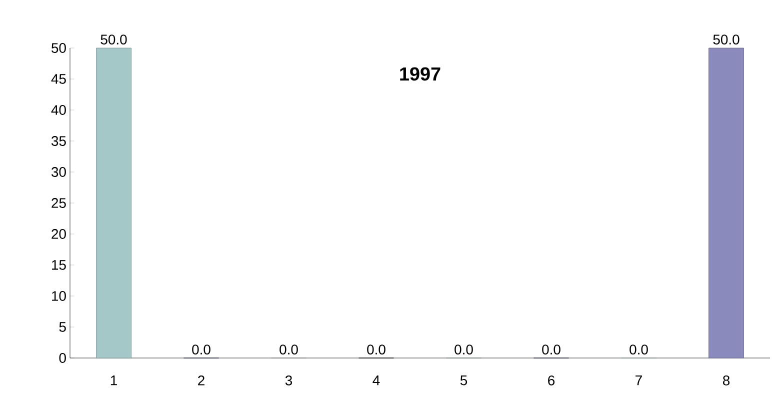 Image resolution: width=781 pixels, height=413 pixels. I want to click on x-tick-label: 1, so click(113, 381).